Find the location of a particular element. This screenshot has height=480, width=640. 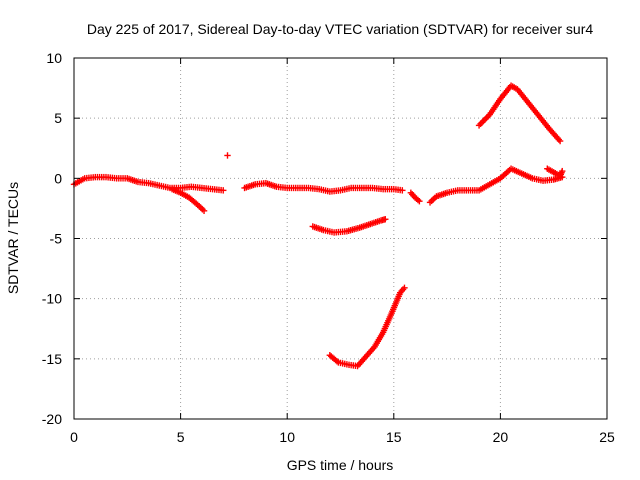

y-tick-label: -10 is located at coordinates (52, 299).